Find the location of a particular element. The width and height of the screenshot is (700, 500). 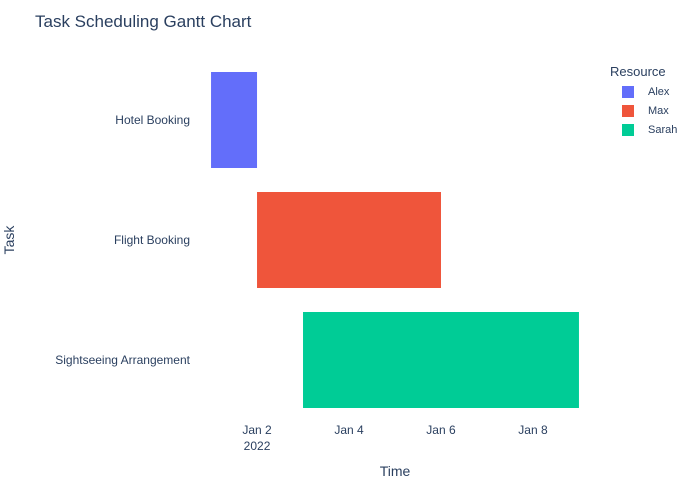

y-tick-label-sightseeing-arrangement: Sightseeing Arrangement is located at coordinates (122, 360).